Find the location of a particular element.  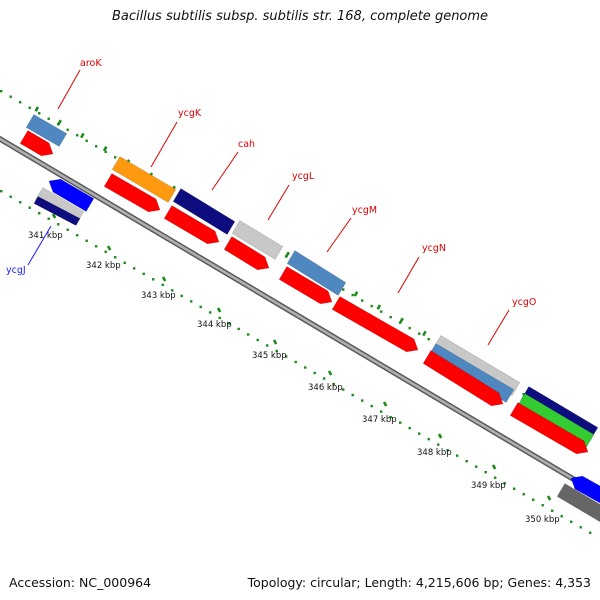

gene-label: aroK is located at coordinates (91, 63).